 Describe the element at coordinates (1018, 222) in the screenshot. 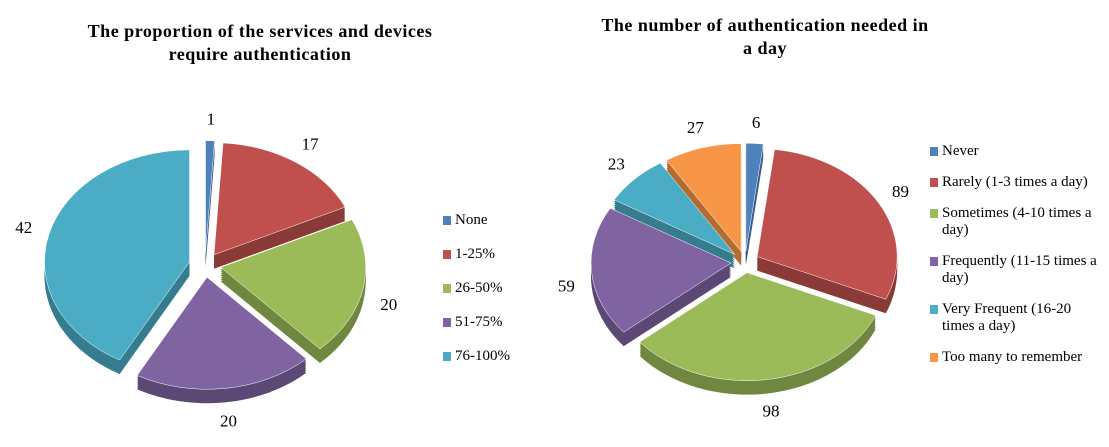

I see `legend-item: Sometimes (4-10 times a day)` at that location.